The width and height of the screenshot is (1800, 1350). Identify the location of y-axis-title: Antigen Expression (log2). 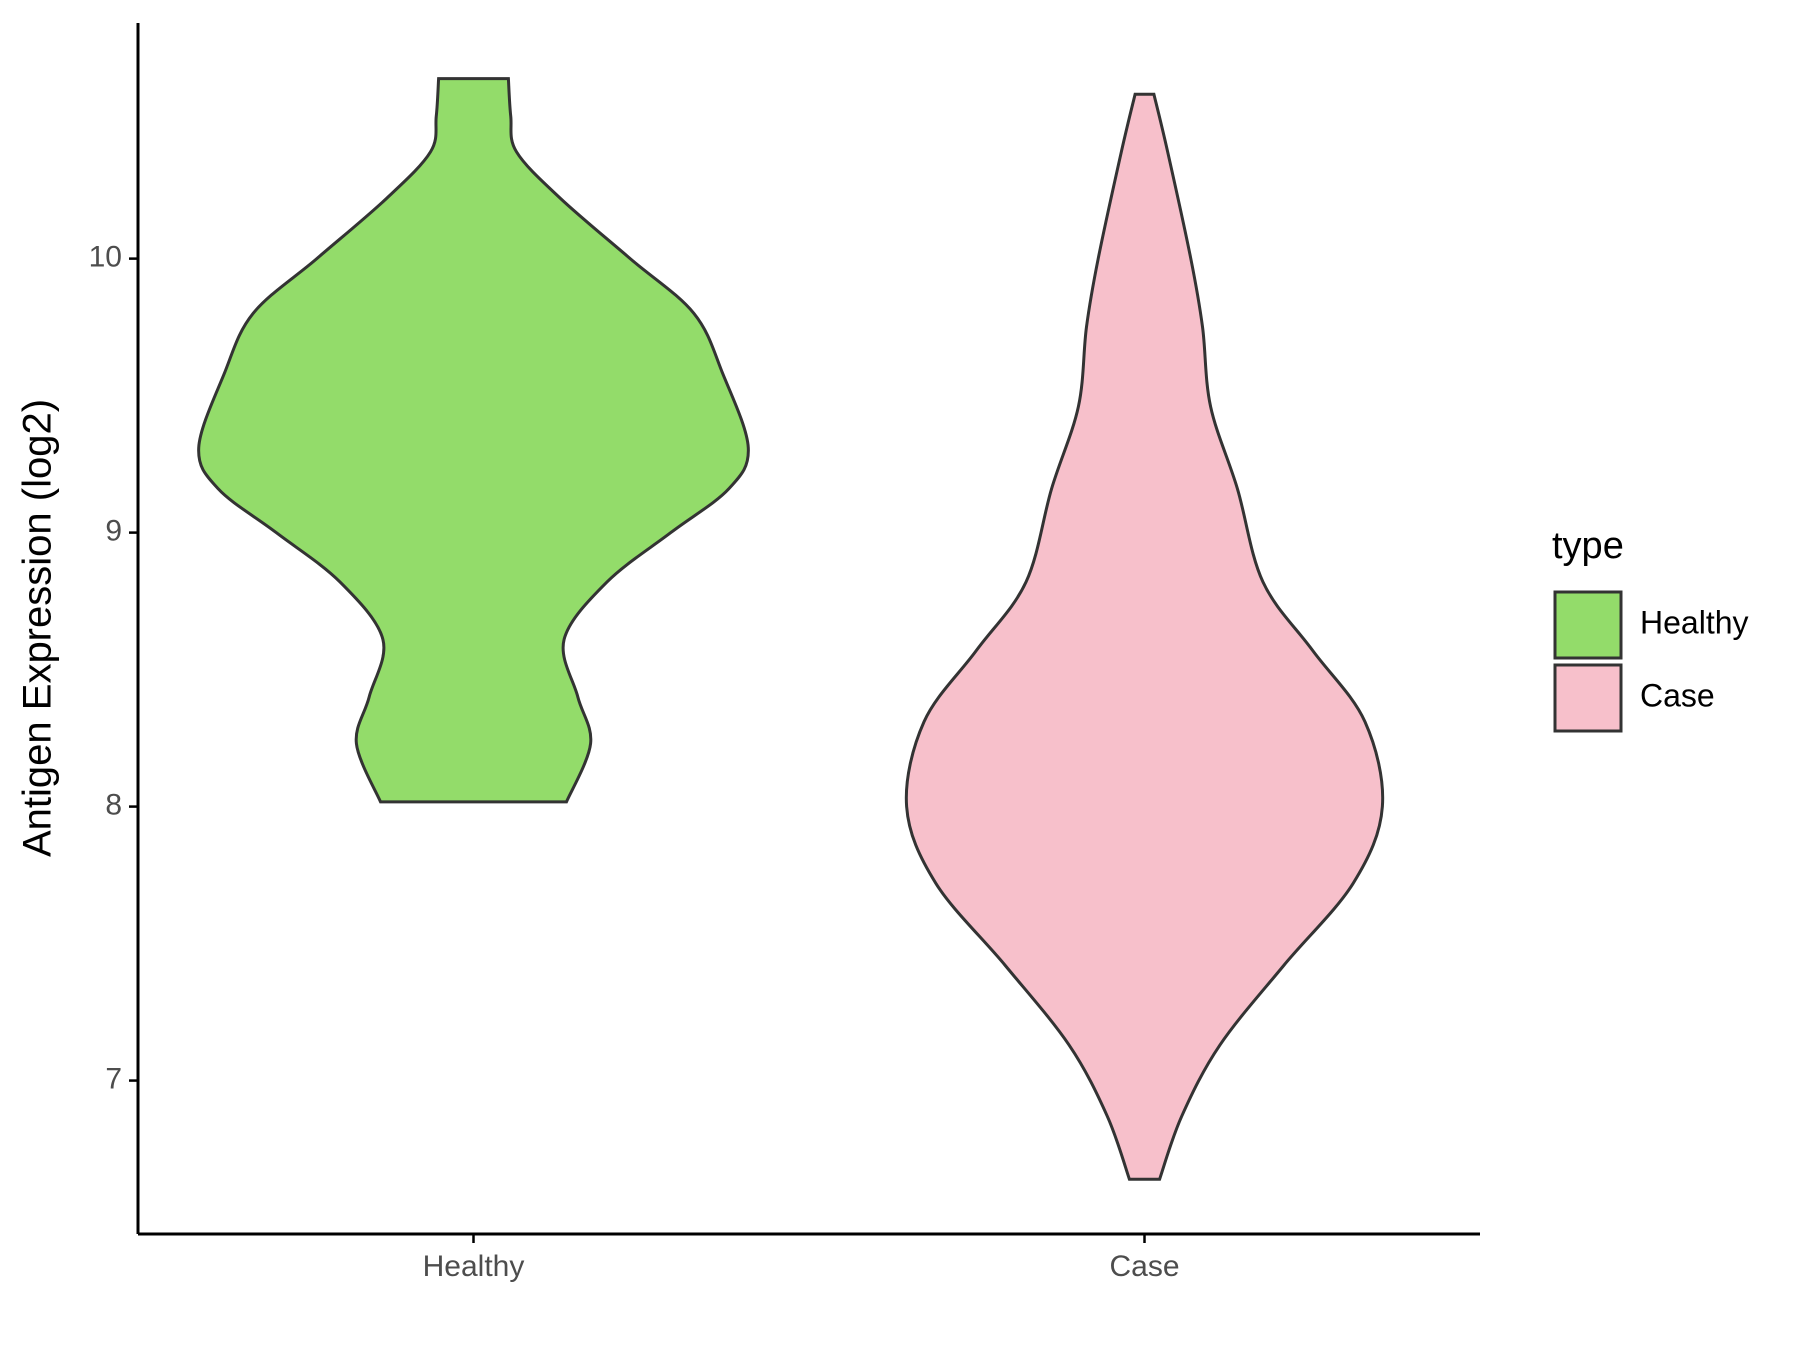
(38, 628).